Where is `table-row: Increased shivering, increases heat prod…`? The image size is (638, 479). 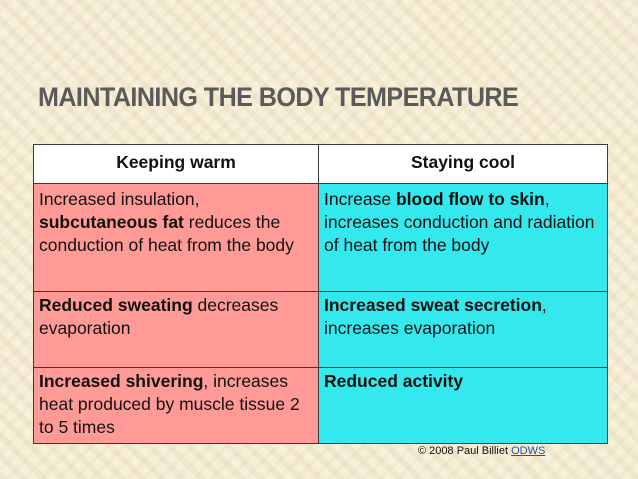
table-row: Increased shivering, increases heat prod… is located at coordinates (320, 405).